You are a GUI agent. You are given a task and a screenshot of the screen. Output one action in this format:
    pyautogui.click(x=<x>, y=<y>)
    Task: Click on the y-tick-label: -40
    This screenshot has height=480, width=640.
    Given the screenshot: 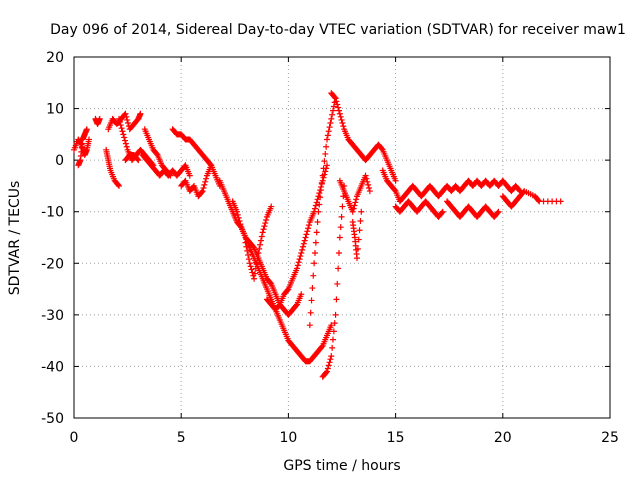 What is the action you would take?
    pyautogui.click(x=52, y=367)
    